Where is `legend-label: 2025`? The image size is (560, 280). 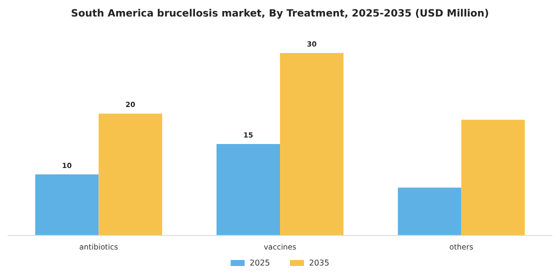
legend-label: 2025 is located at coordinates (260, 263).